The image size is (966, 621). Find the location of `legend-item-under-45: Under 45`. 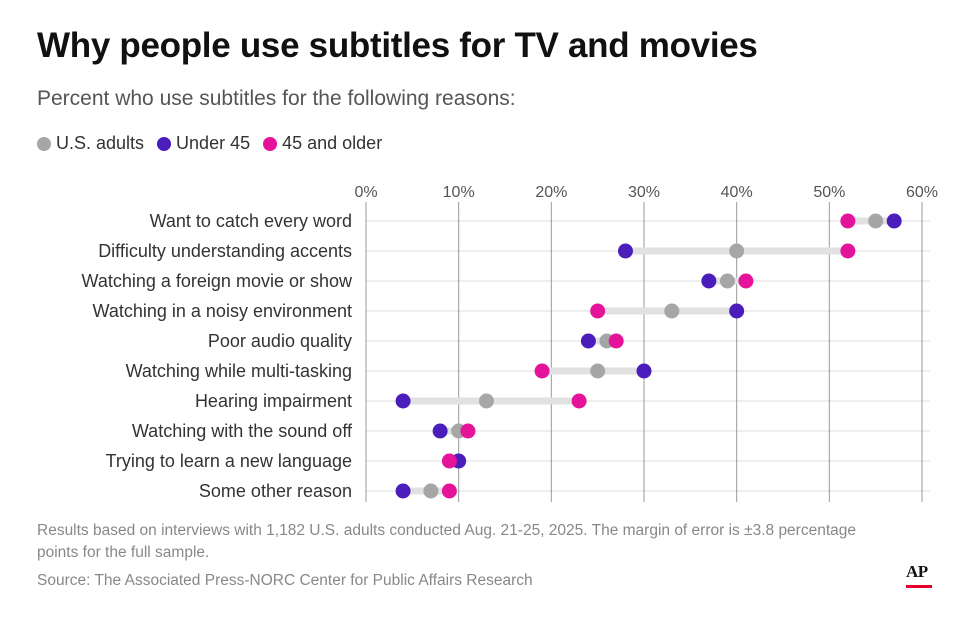

legend-item-under-45: Under 45 is located at coordinates (203, 143).